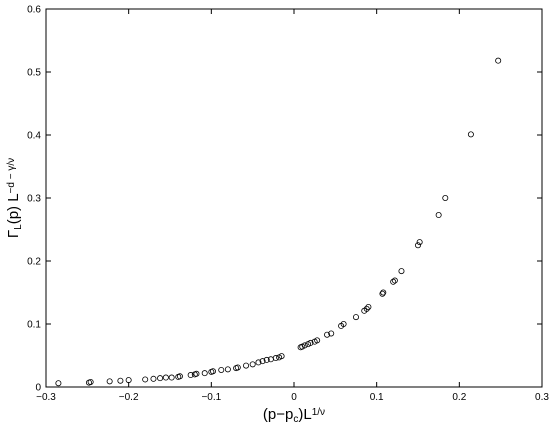  Describe the element at coordinates (377, 397) in the screenshot. I see `x-tick-label: 0.1` at that location.